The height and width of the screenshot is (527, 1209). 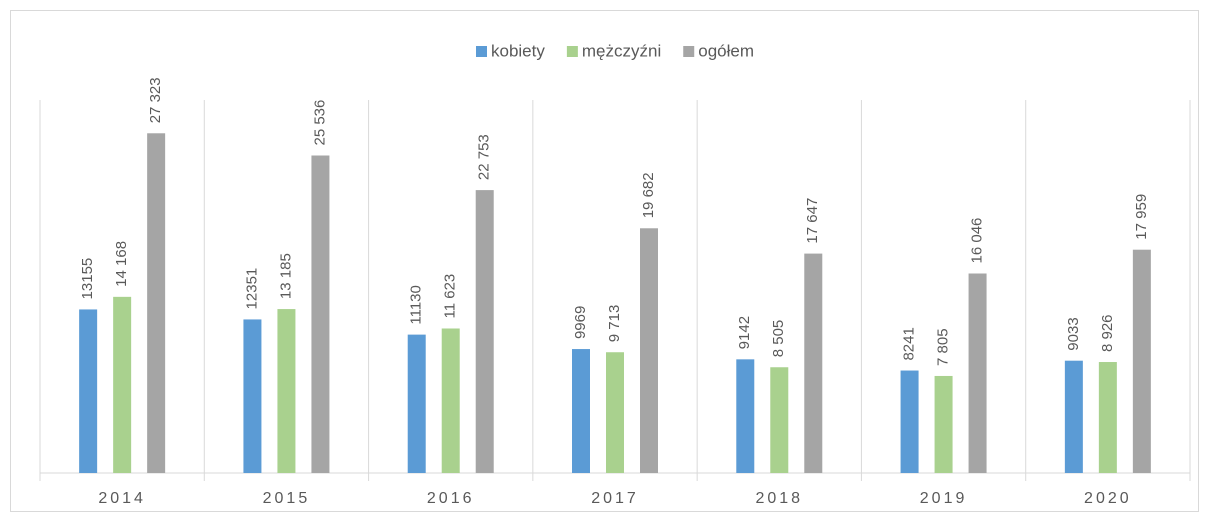 What do you see at coordinates (779, 498) in the screenshot?
I see `x-tick-label: 2018` at bounding box center [779, 498].